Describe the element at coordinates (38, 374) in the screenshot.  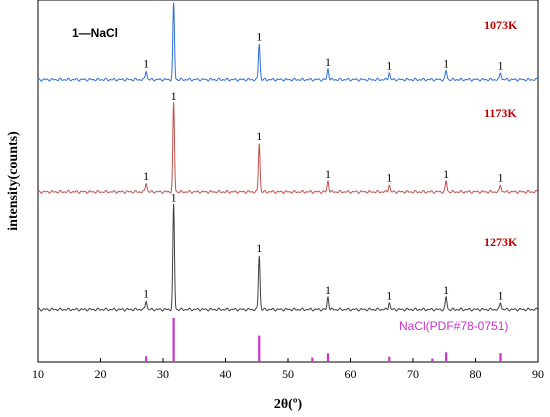
I see `x-tick-label-10: 10` at that location.